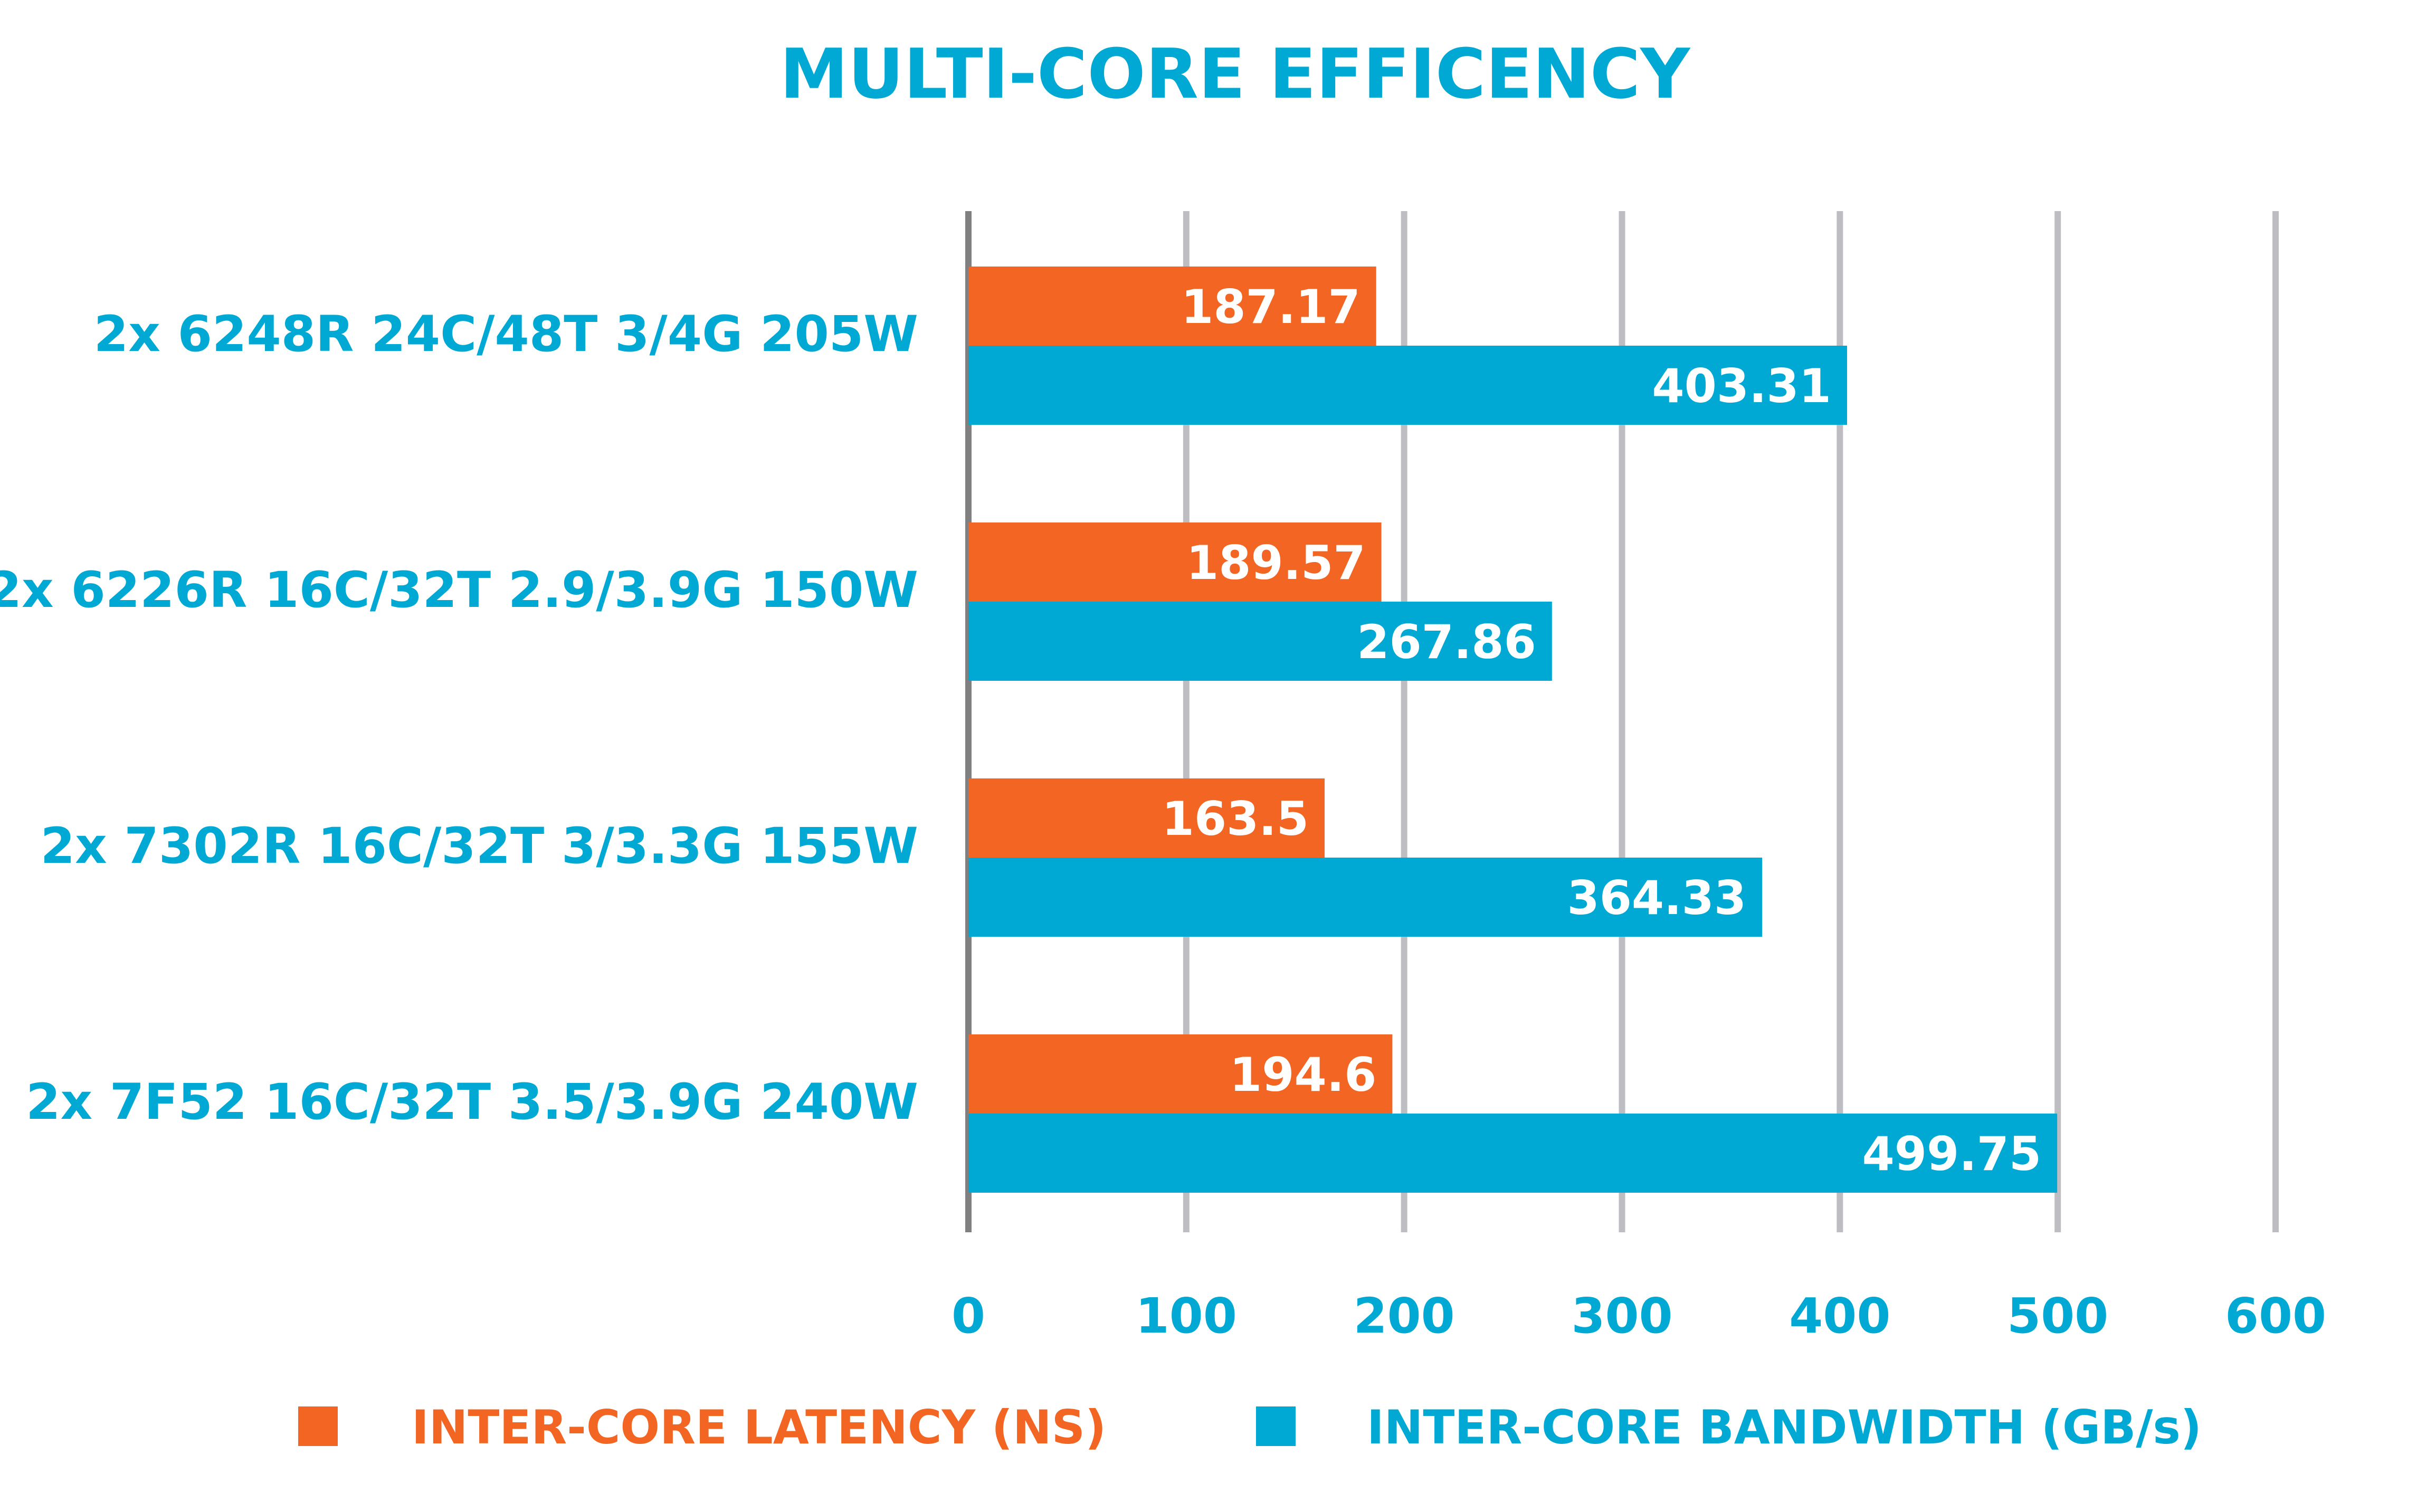 The width and height of the screenshot is (2426, 1512). Describe the element at coordinates (1952, 1154) in the screenshot. I see `bar-value-label: 499.75` at that location.